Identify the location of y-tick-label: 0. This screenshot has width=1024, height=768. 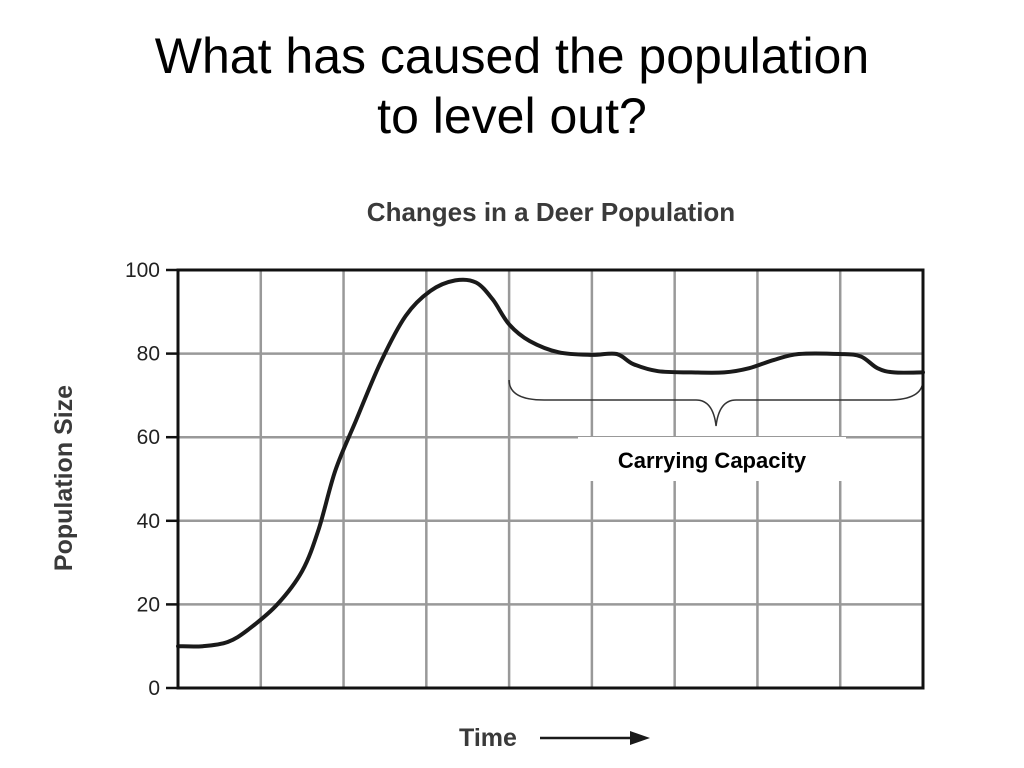
(154, 688).